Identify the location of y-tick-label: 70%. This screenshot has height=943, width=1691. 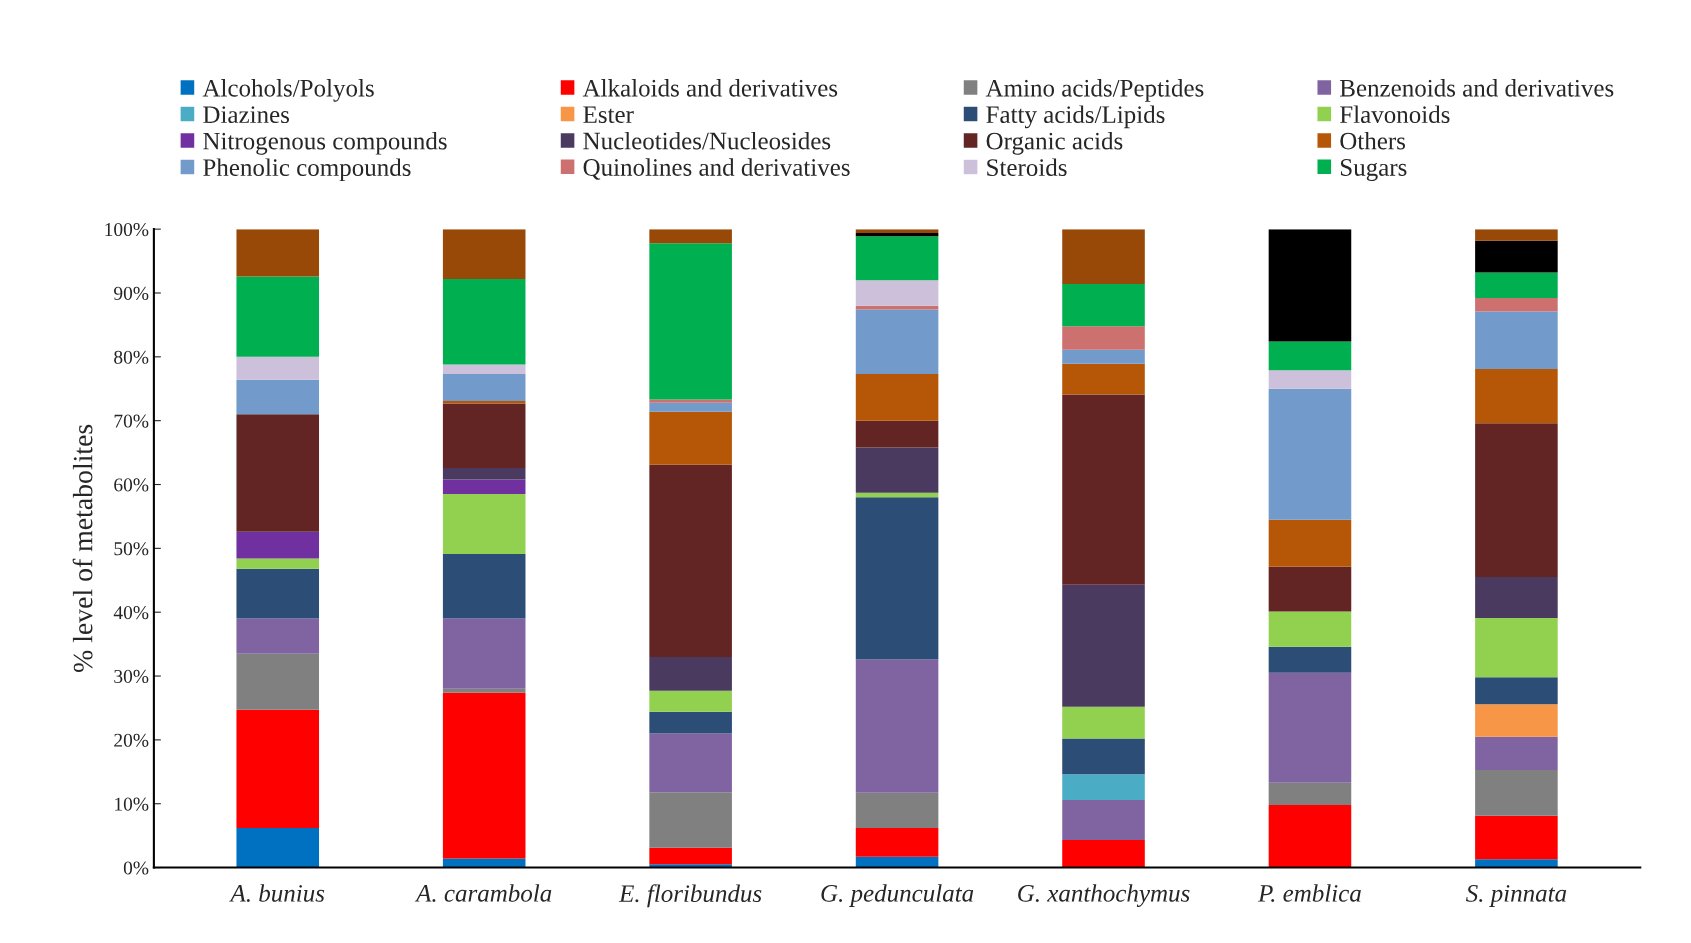
(131, 421).